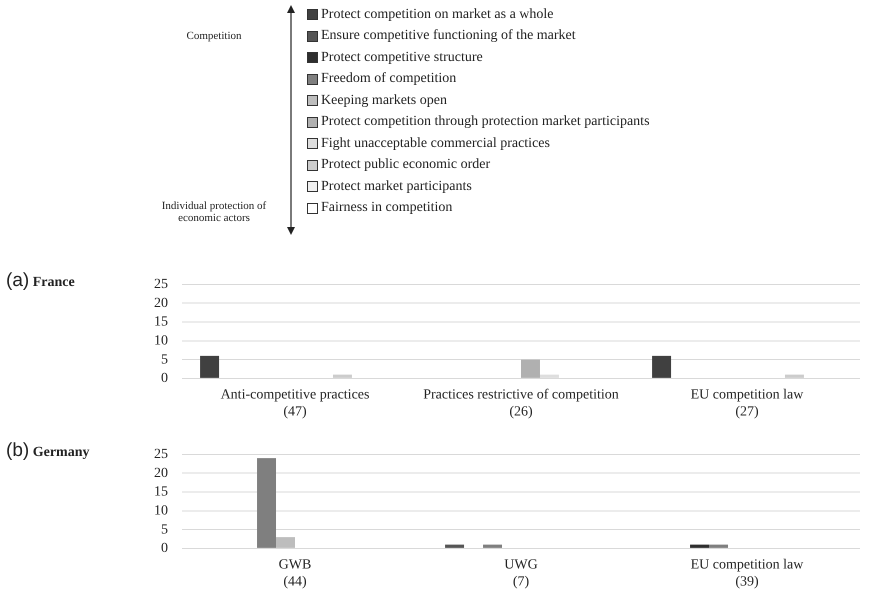 The width and height of the screenshot is (870, 599). Describe the element at coordinates (747, 573) in the screenshot. I see `x-tick-label: EU competition law (39)` at that location.